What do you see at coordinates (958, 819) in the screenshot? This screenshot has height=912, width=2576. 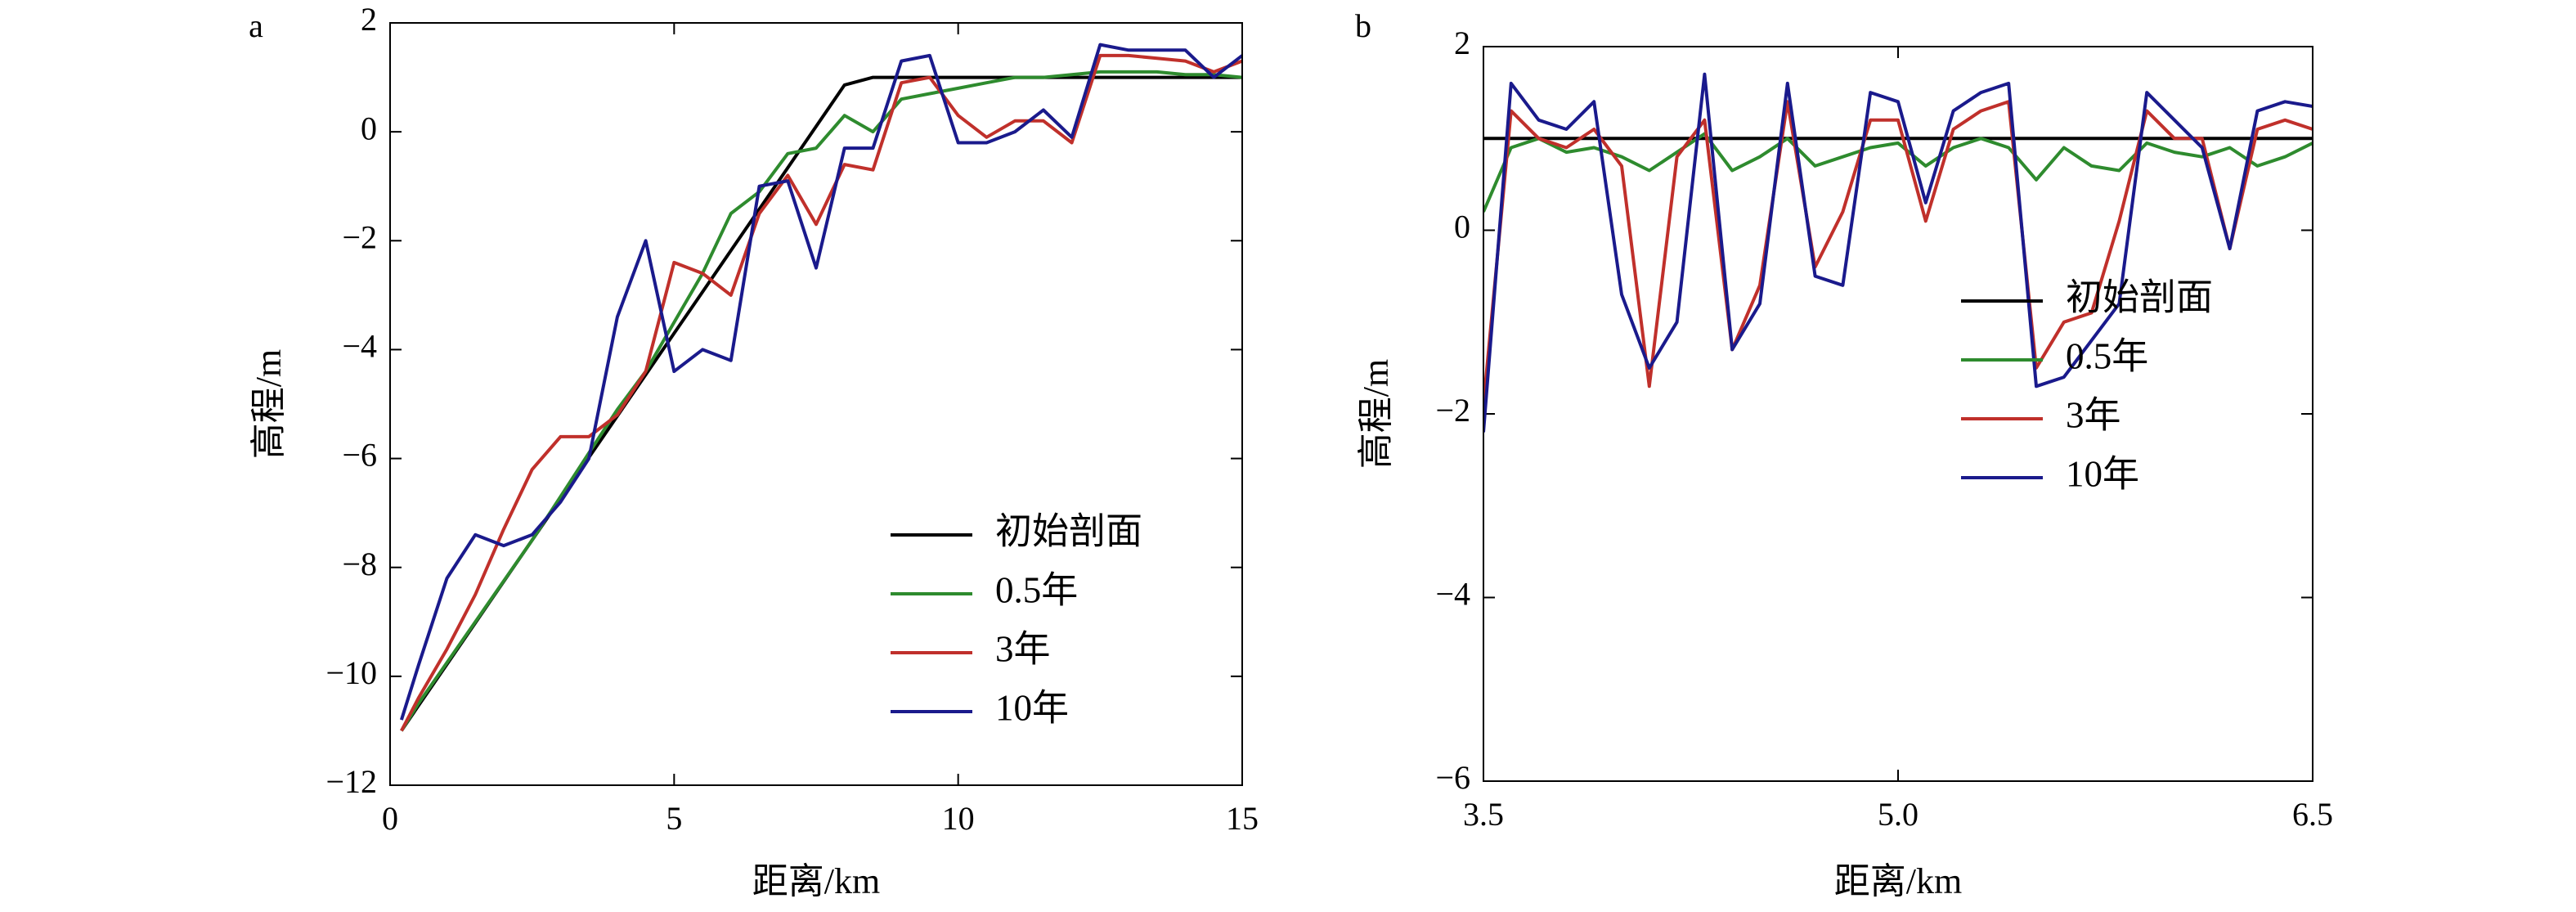 I see `x-tick-label: 10` at bounding box center [958, 819].